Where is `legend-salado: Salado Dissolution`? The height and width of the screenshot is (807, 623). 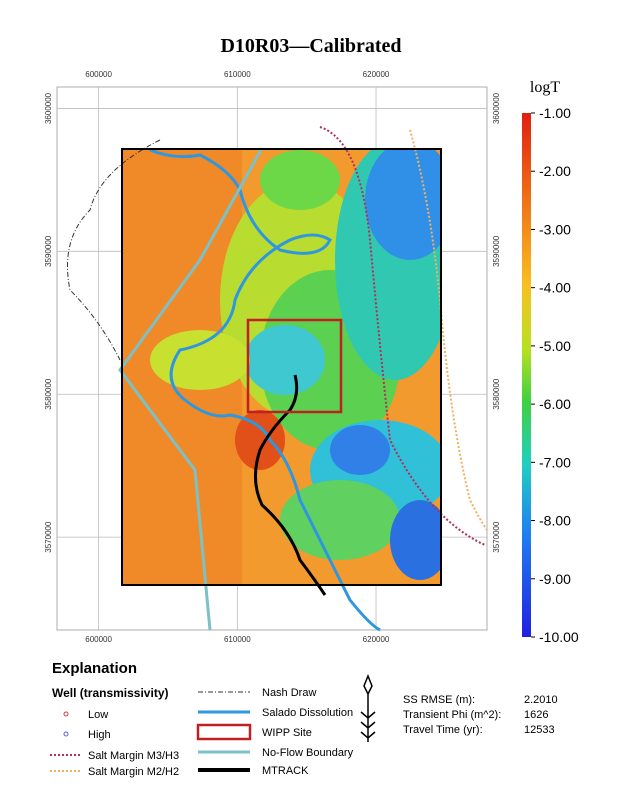
legend-salado: Salado Dissolution is located at coordinates (307, 713).